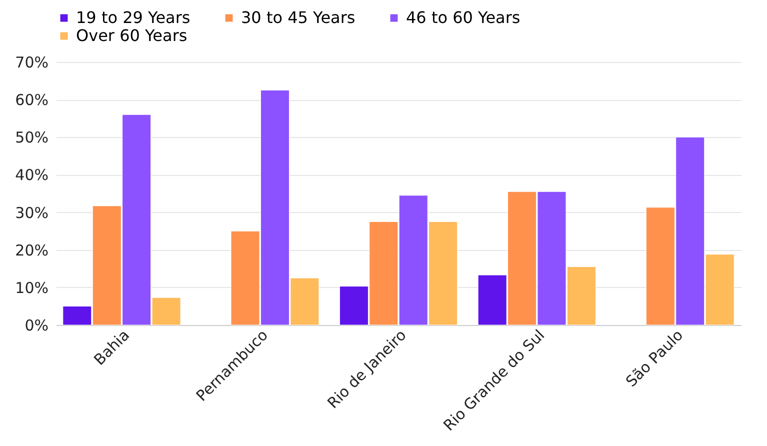 This screenshot has height=446, width=767. What do you see at coordinates (31, 213) in the screenshot?
I see `y-tick-label: 30%` at bounding box center [31, 213].